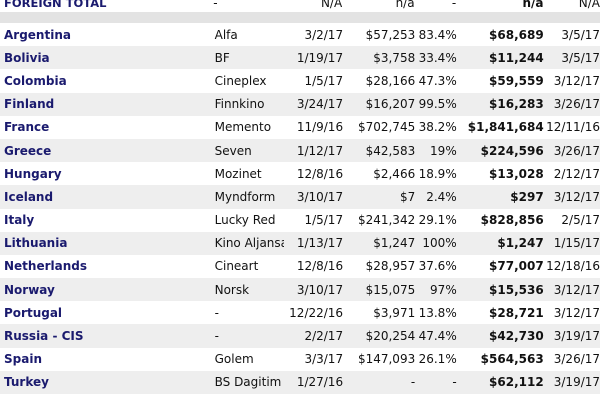  Describe the element at coordinates (437, 173) in the screenshot. I see `percent-cell: 18.9%` at that location.